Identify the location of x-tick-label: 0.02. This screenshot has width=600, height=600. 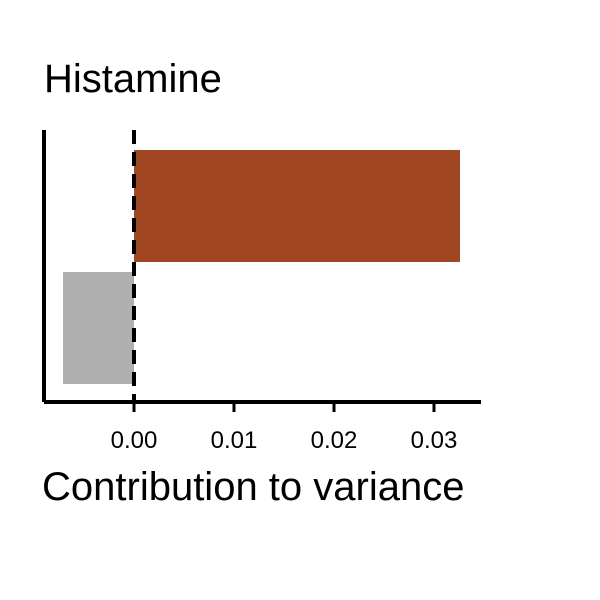
(334, 440).